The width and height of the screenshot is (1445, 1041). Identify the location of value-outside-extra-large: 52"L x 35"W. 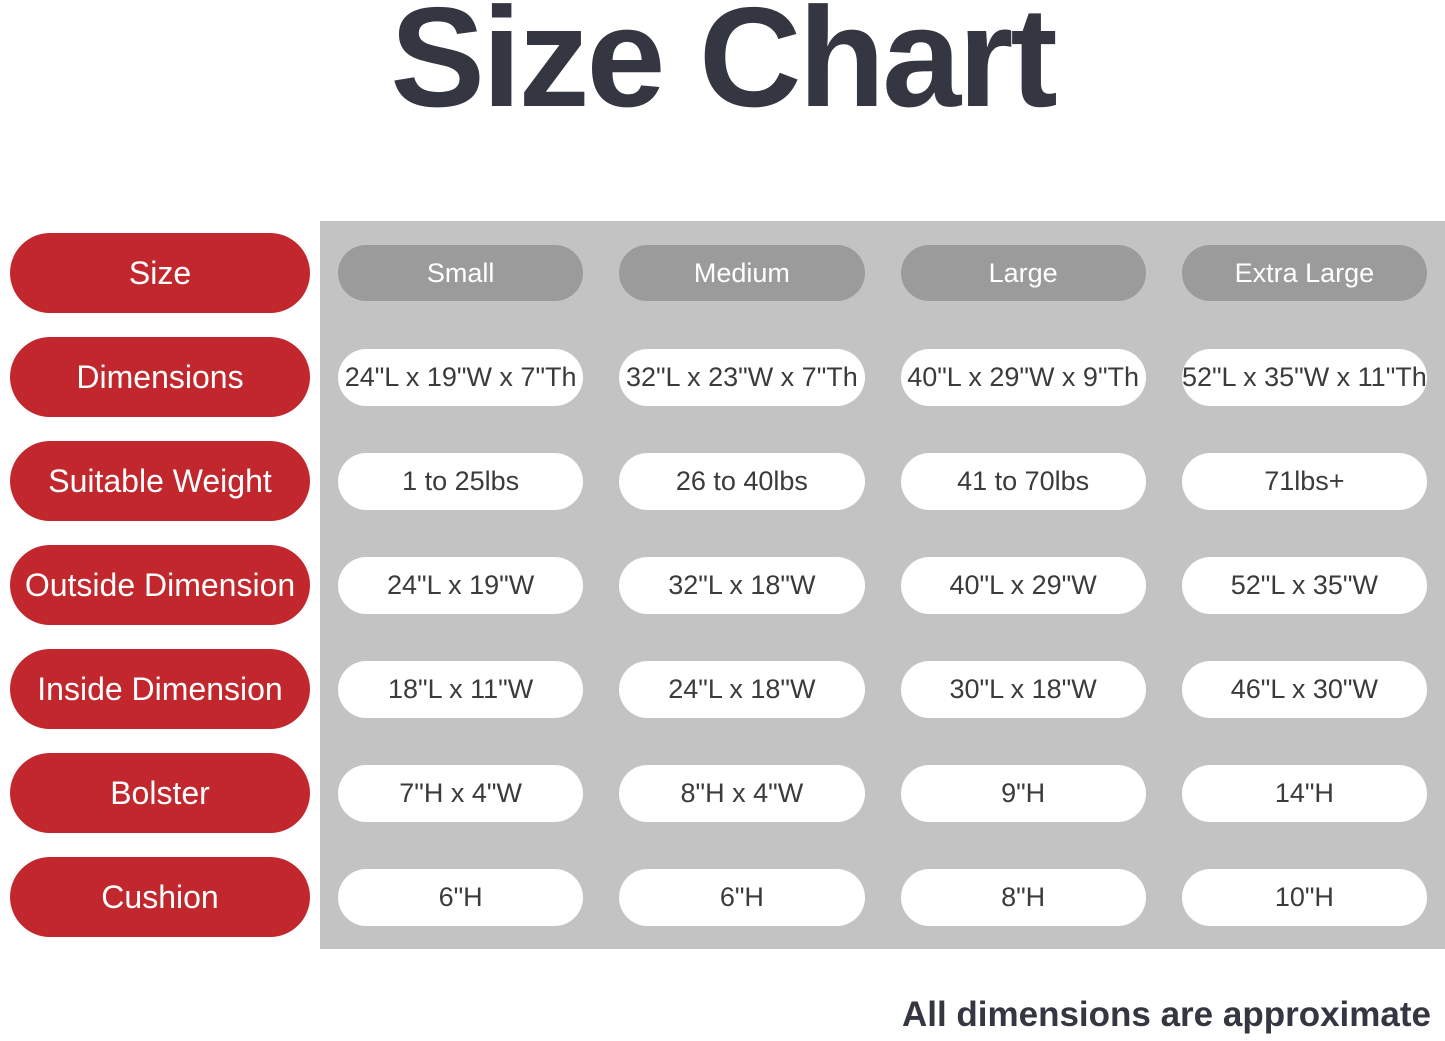
(1304, 585).